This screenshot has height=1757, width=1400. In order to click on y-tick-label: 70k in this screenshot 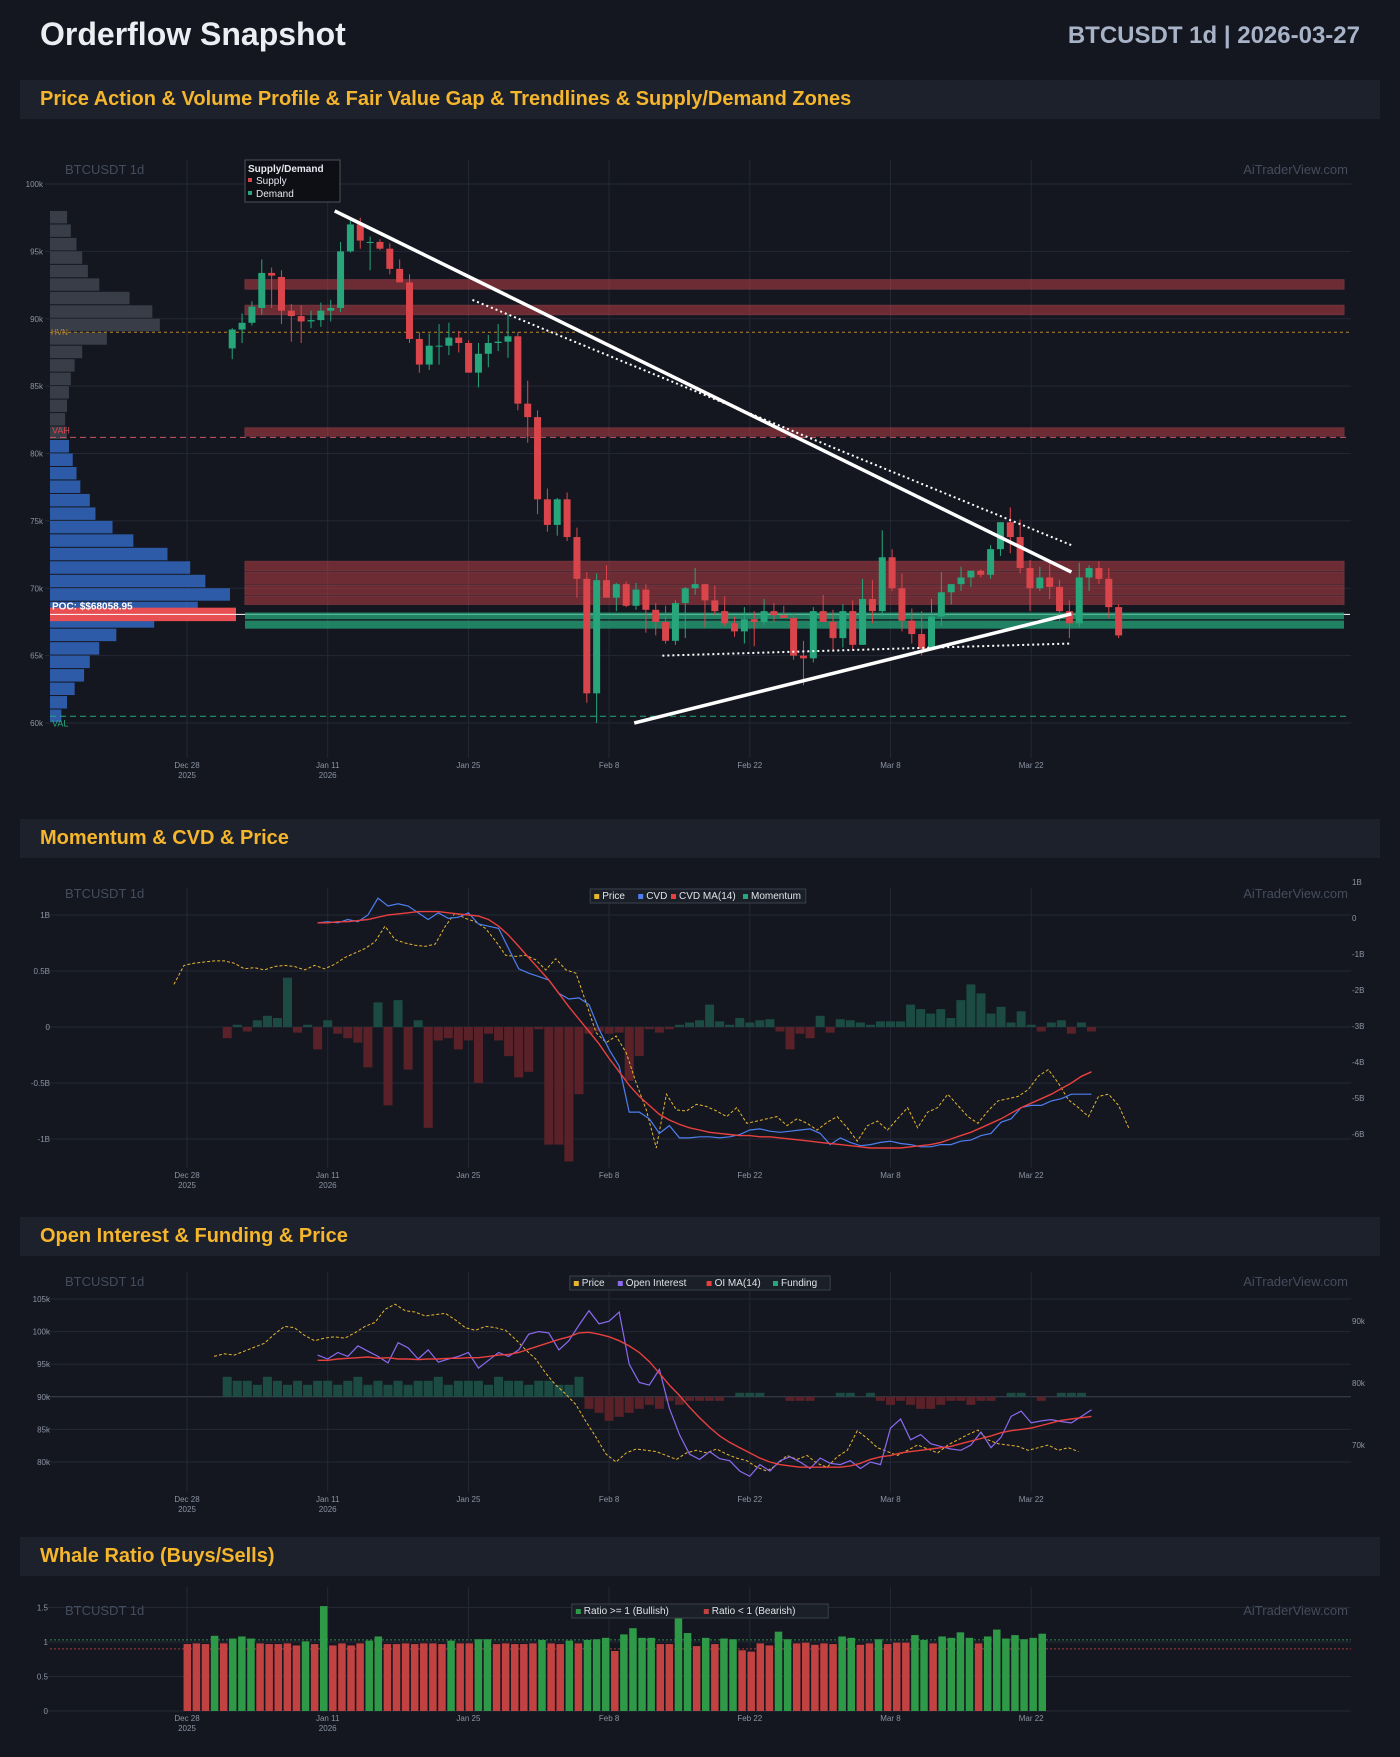, I will do `click(37, 588)`.